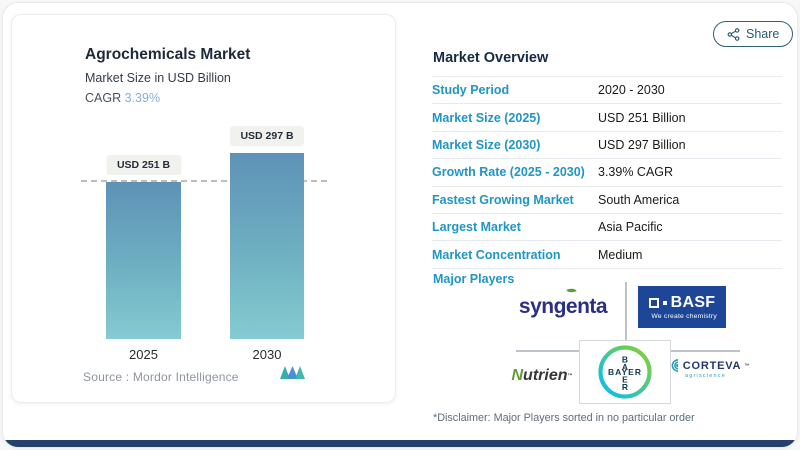  Describe the element at coordinates (476, 227) in the screenshot. I see `row-label: Largest Market` at that location.